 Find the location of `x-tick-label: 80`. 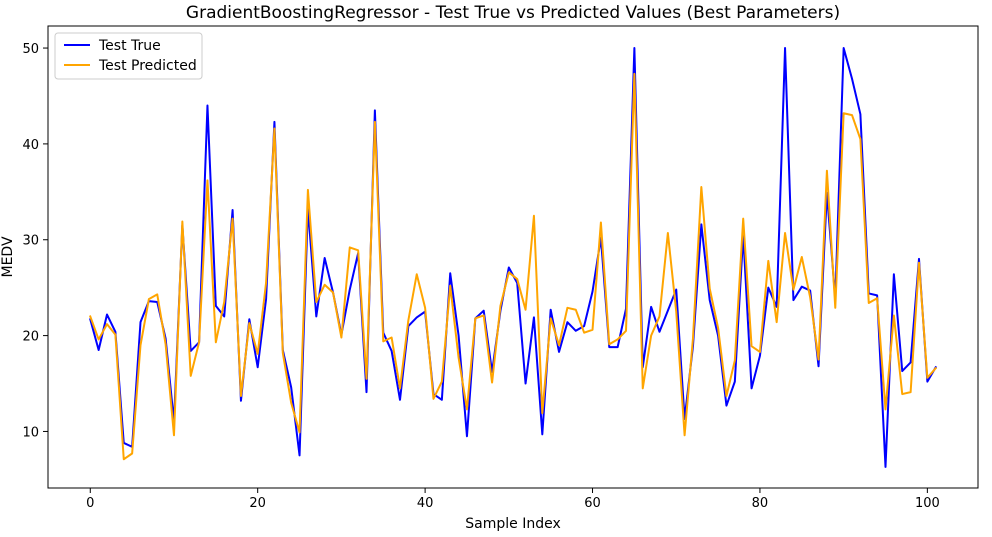

x-tick-label: 80 is located at coordinates (760, 503).